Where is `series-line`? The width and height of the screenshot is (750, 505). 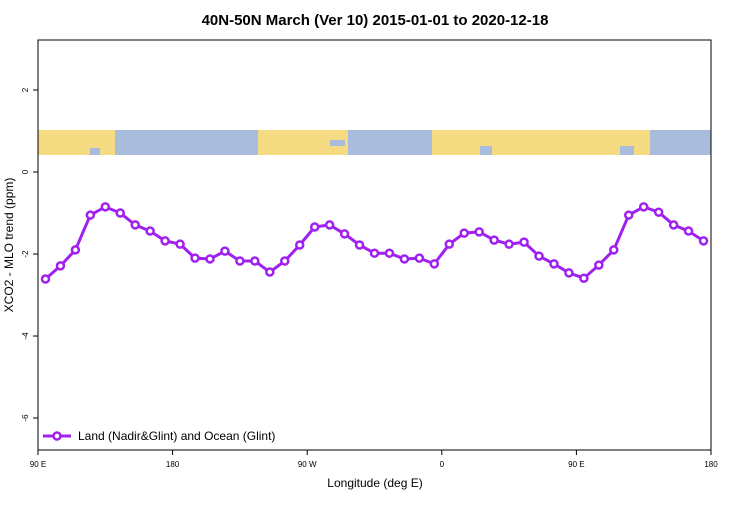 series-line is located at coordinates (374, 243).